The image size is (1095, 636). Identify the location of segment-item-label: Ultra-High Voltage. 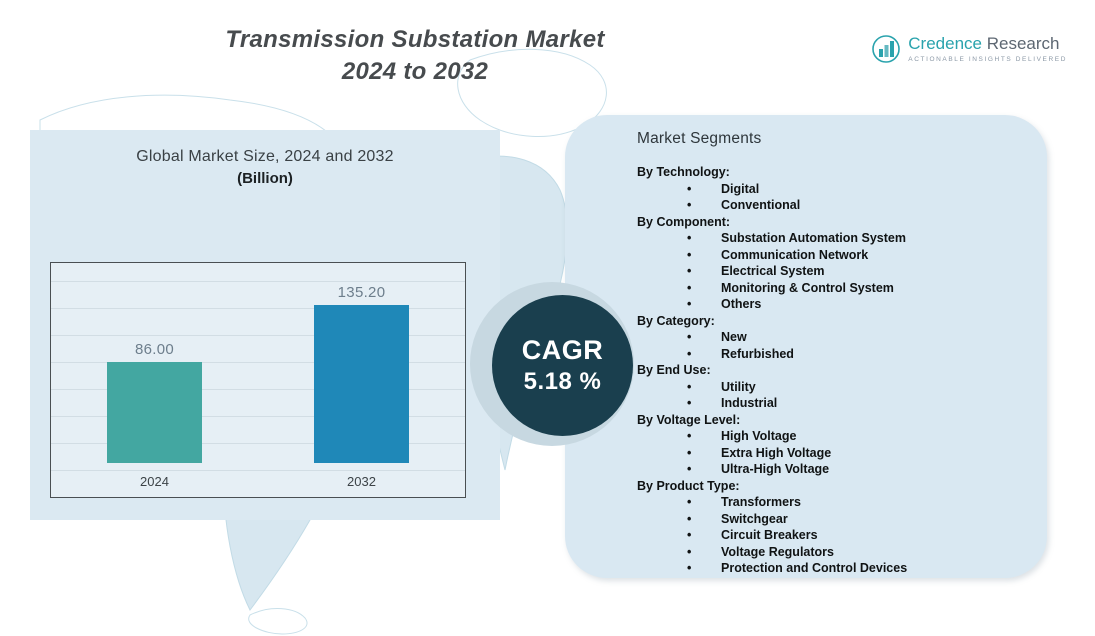
(775, 469).